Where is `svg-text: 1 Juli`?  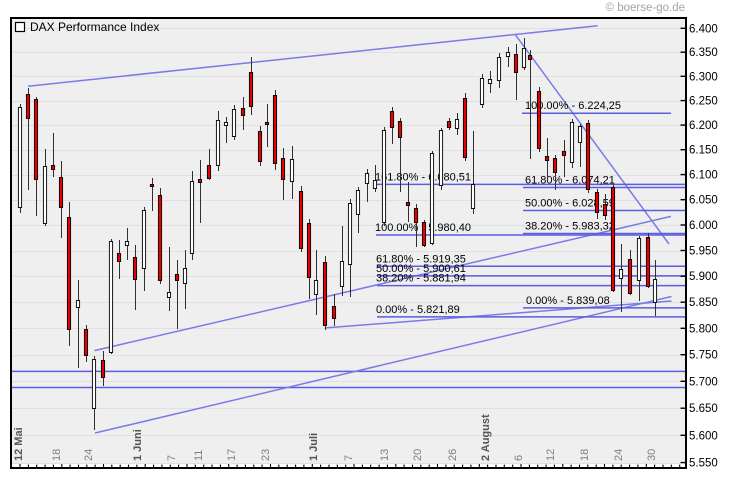 svg-text: 1 Juli is located at coordinates (314, 447).